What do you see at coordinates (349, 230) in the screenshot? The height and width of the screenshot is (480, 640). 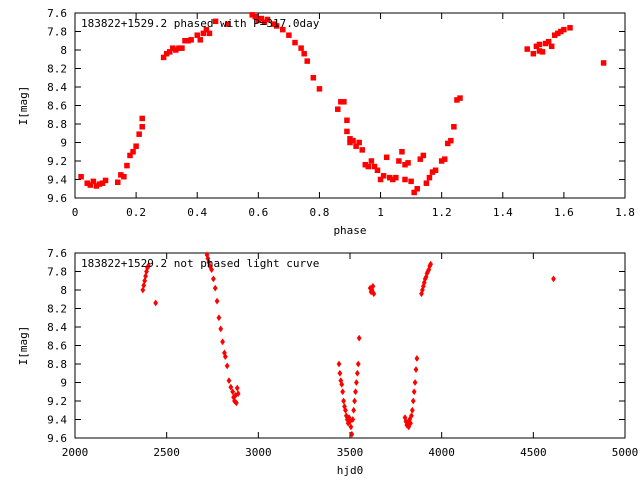 I see `x-axis-label: phase` at bounding box center [349, 230].